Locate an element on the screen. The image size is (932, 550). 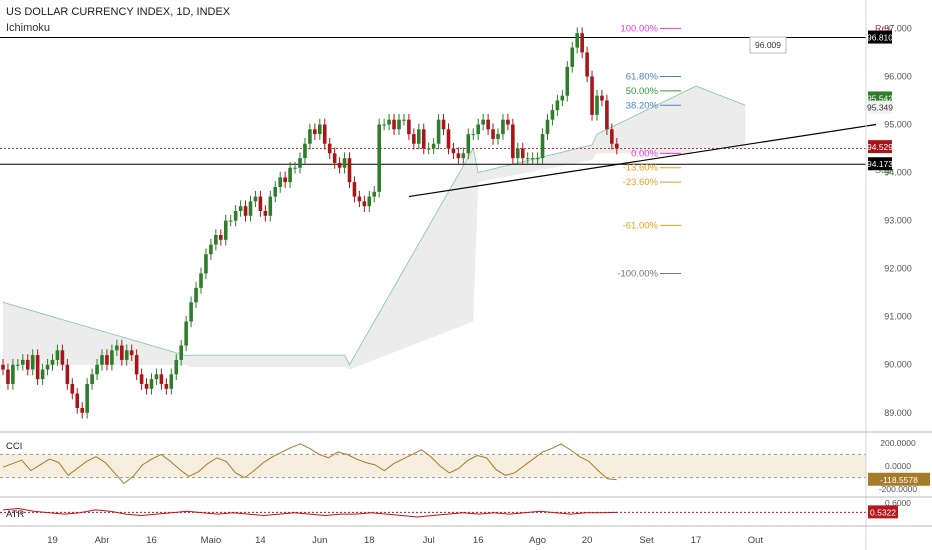
res-annotation: Res is located at coordinates (883, 29).